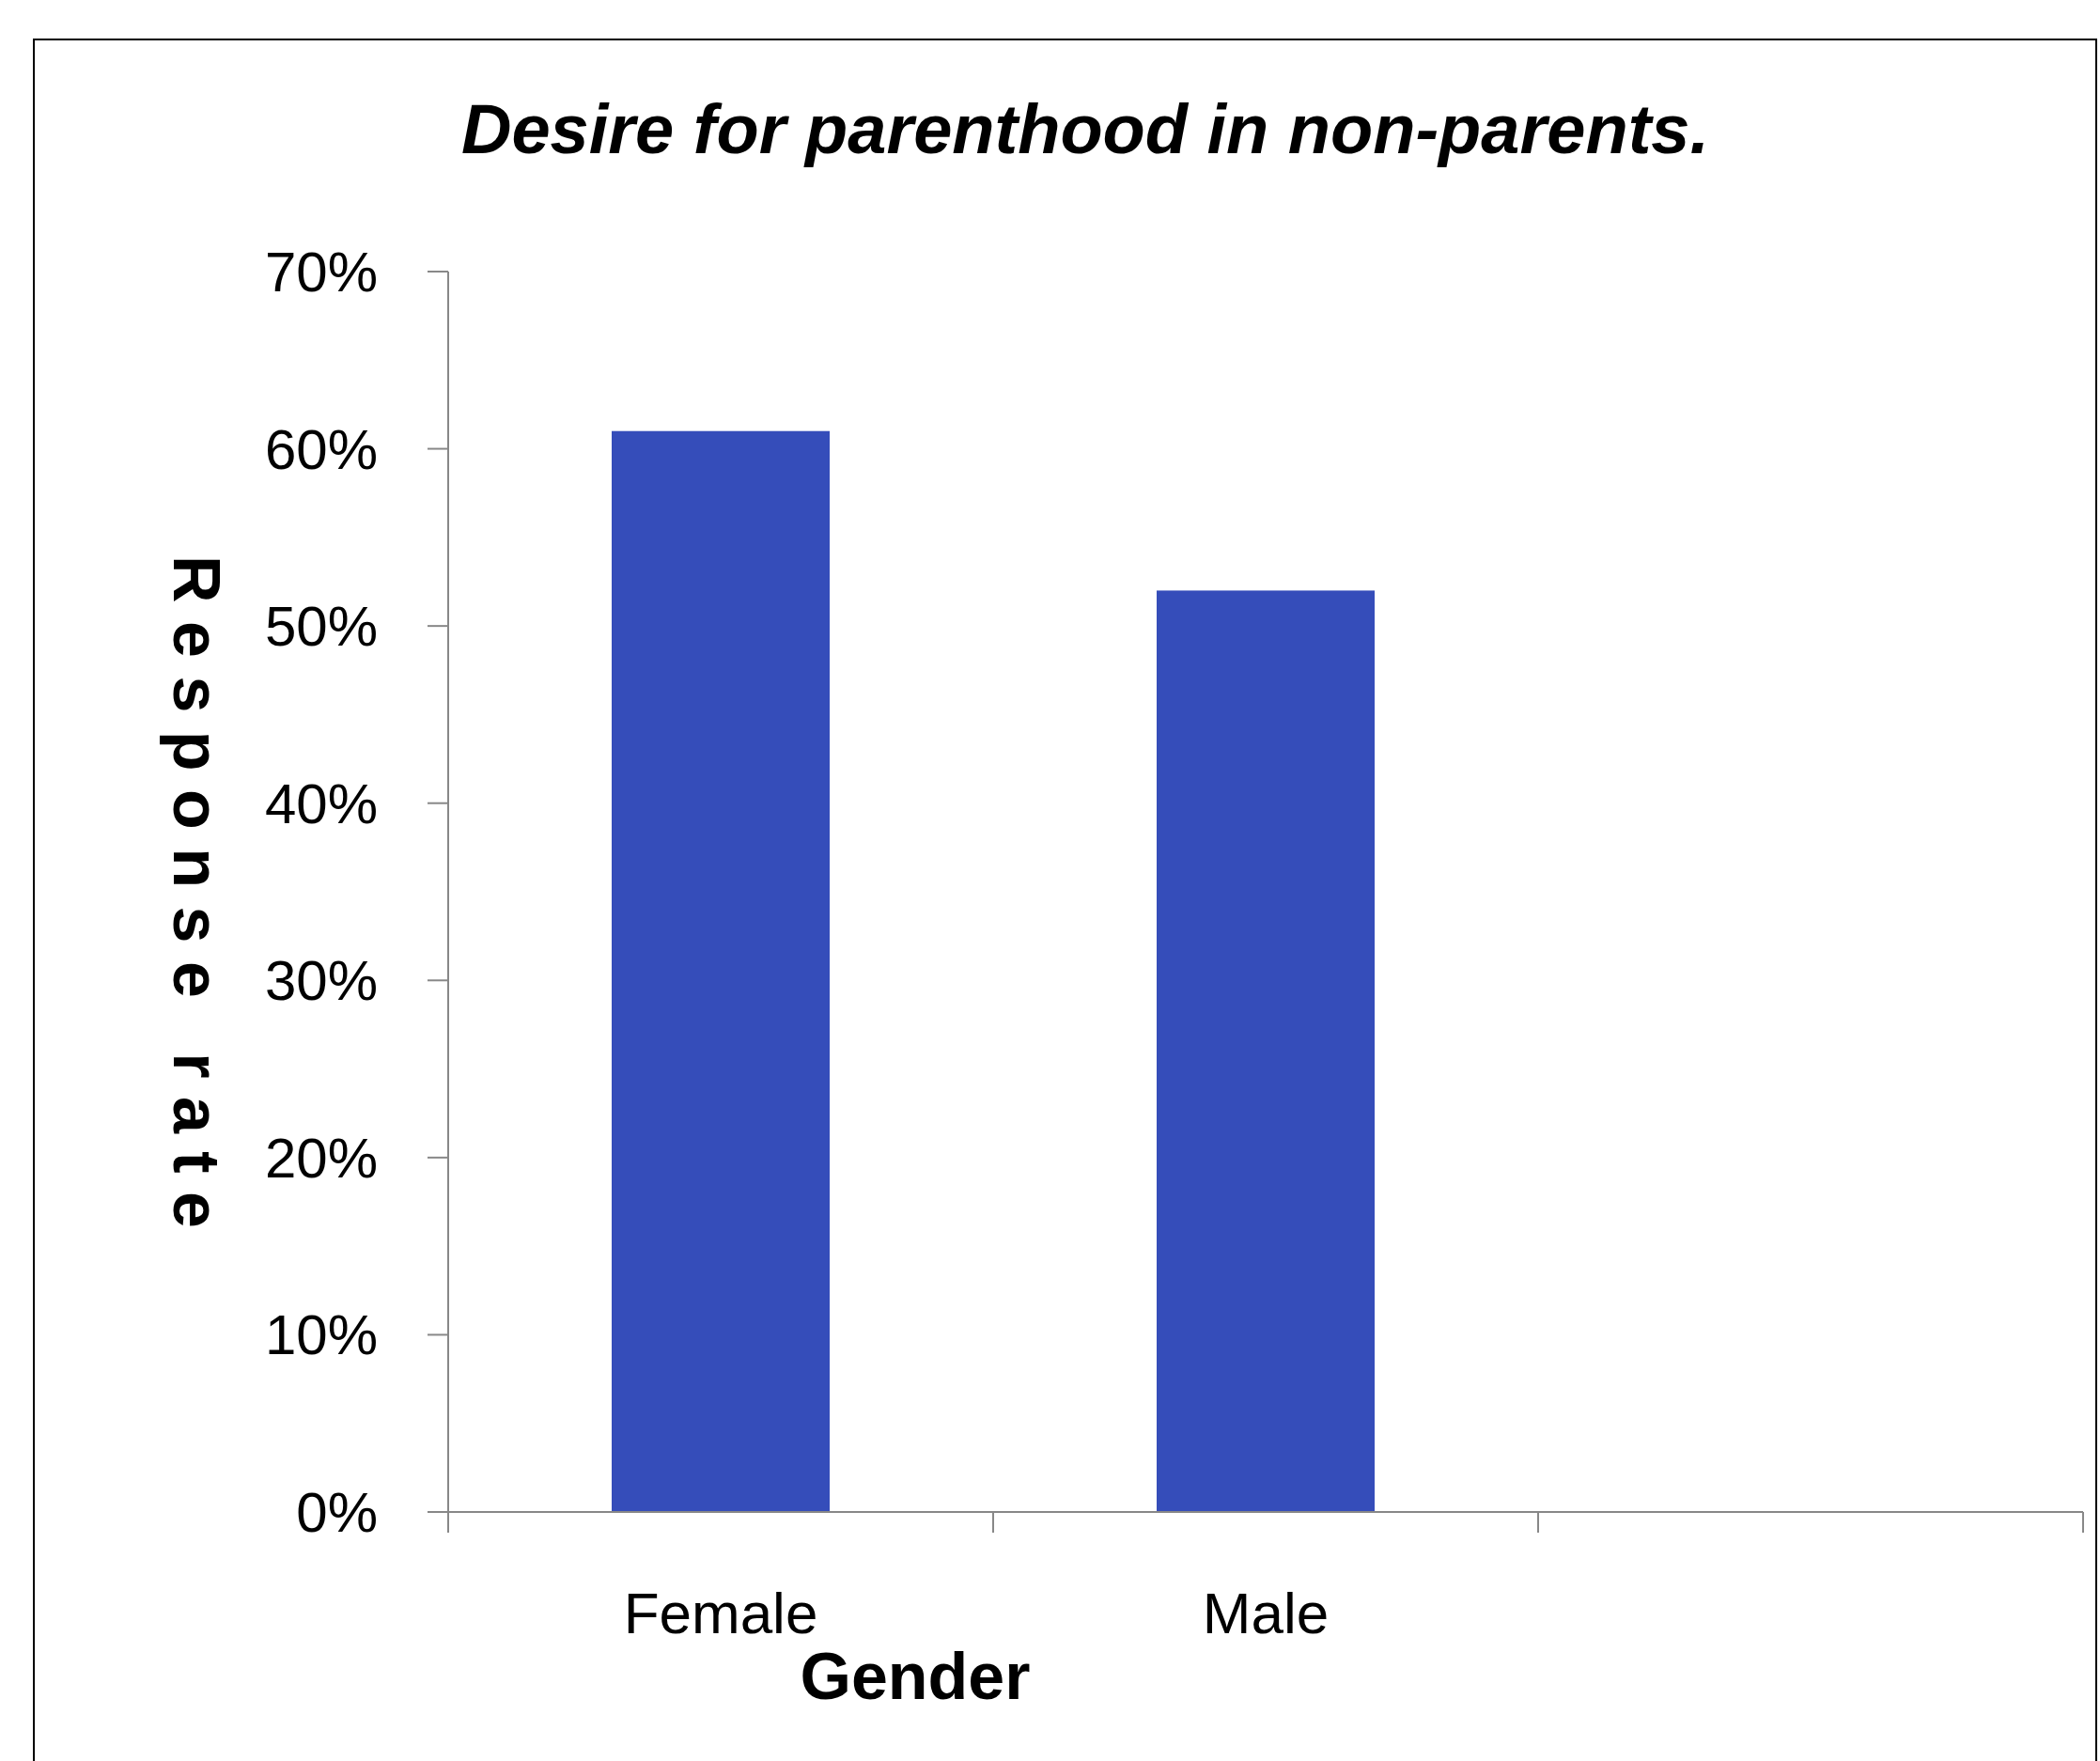 This screenshot has width=2100, height=1761. What do you see at coordinates (321, 1335) in the screenshot?
I see `y-tick-label: 10%` at bounding box center [321, 1335].